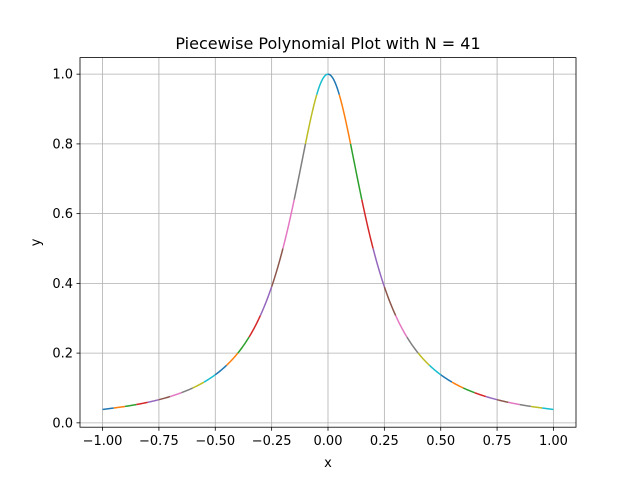 The width and height of the screenshot is (640, 485). What do you see at coordinates (440, 441) in the screenshot?
I see `x-tick-label: 0.50` at bounding box center [440, 441].